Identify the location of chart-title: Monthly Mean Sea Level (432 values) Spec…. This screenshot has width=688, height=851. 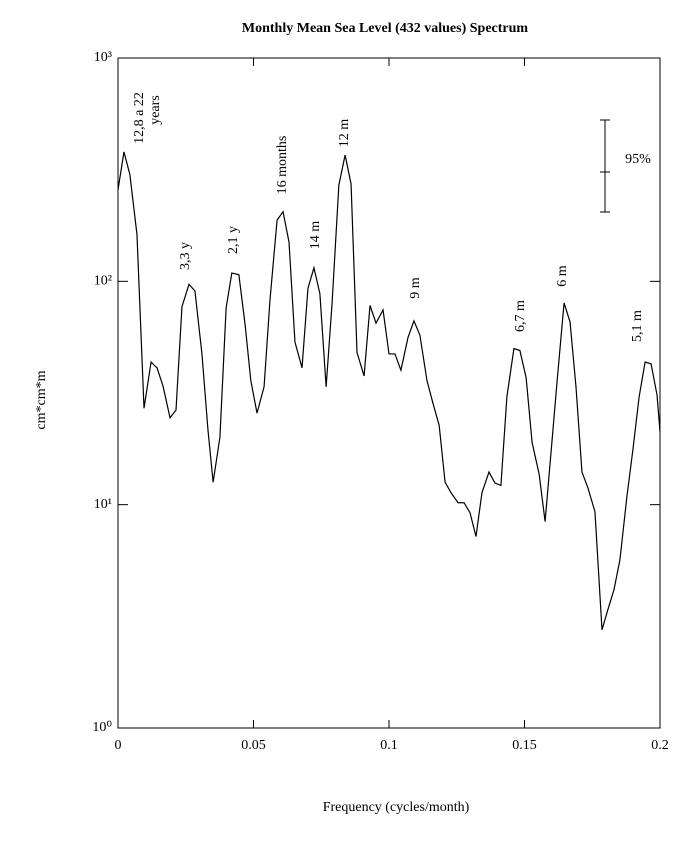
(385, 28).